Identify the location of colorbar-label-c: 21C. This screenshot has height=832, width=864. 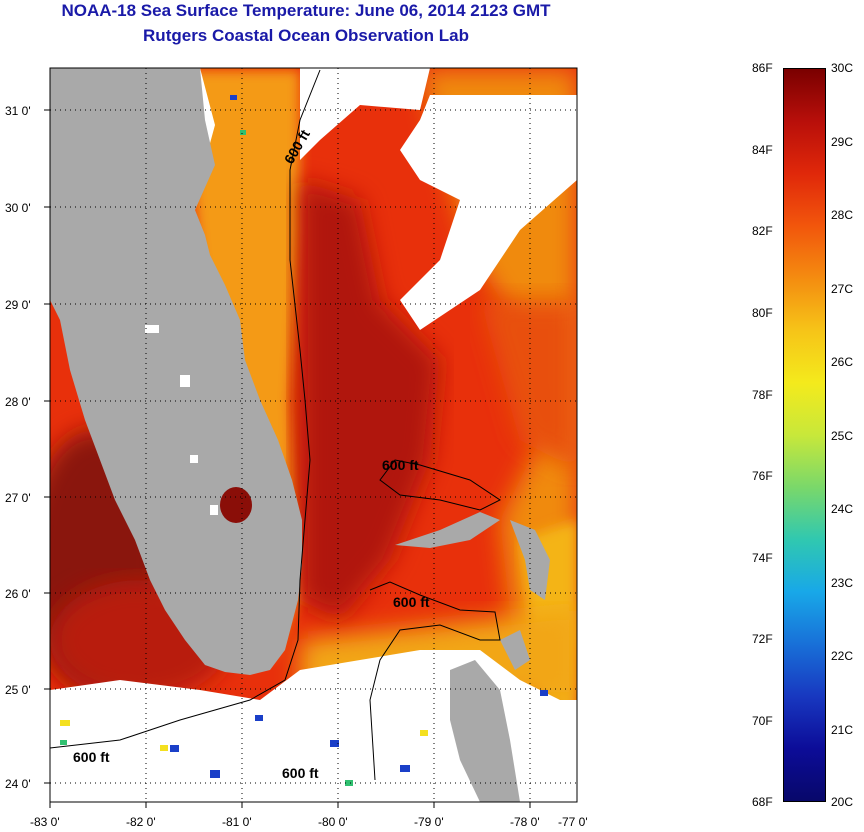
(842, 730).